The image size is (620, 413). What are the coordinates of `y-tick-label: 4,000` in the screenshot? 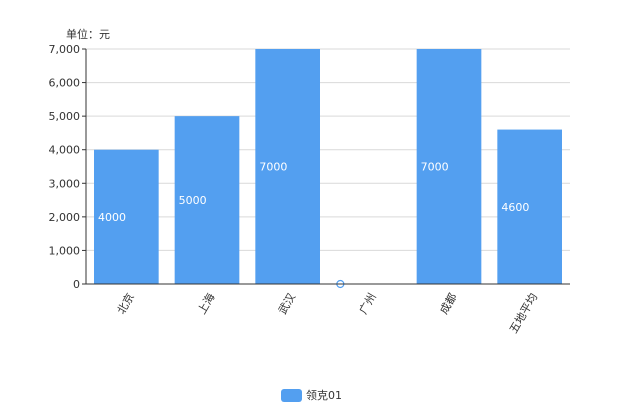 It's located at (65, 150).